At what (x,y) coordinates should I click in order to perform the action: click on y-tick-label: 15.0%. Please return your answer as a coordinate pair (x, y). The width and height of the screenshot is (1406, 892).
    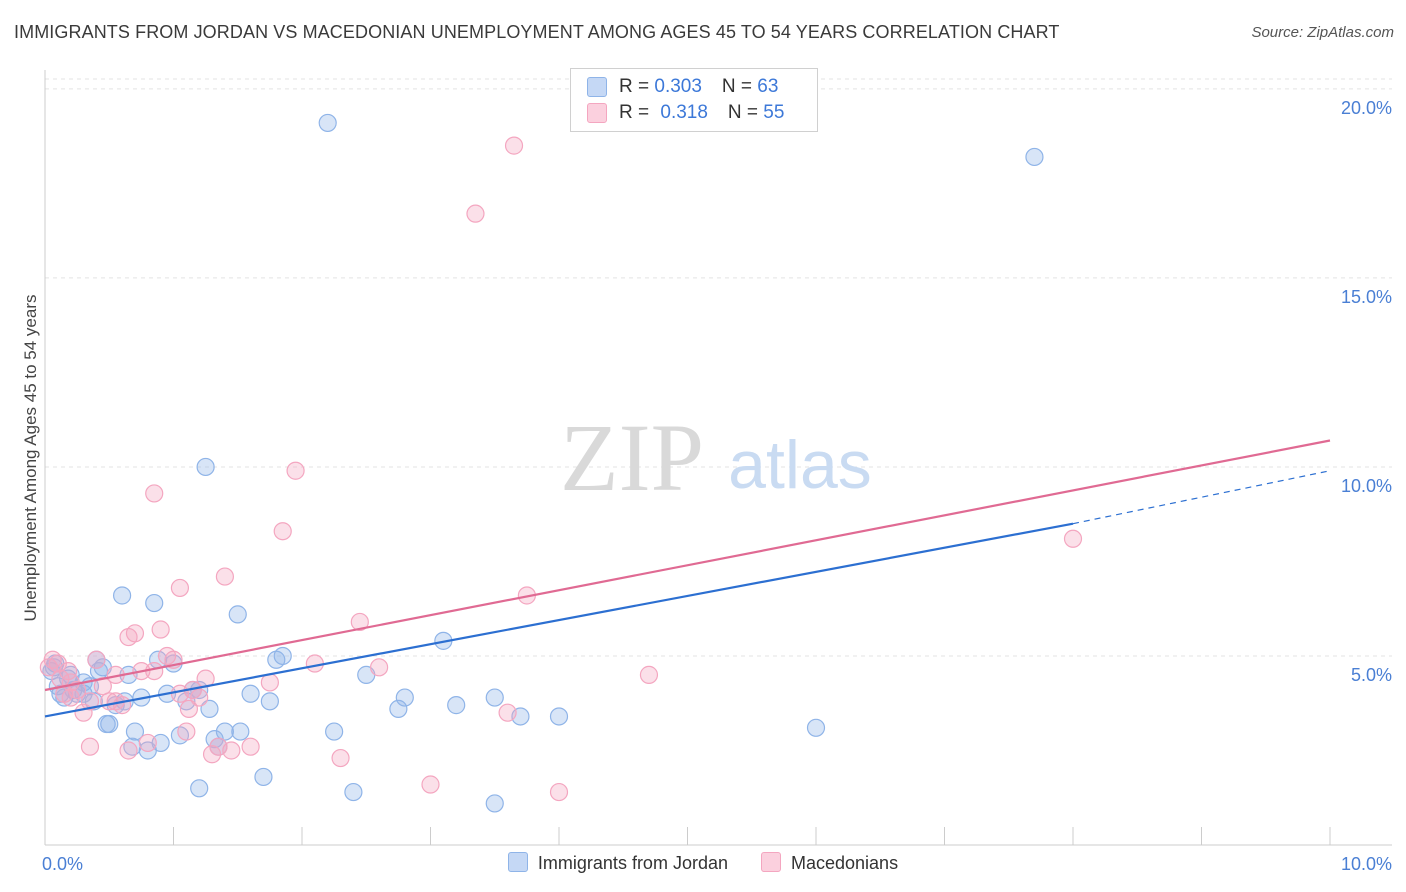
    Looking at the image, I should click on (1366, 297).